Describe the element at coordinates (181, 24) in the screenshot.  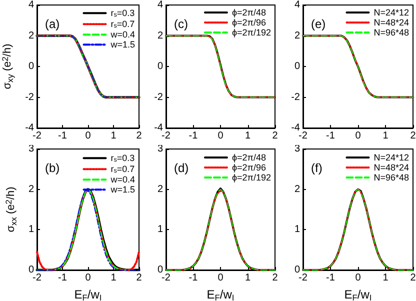
I see `annotation: (c)` at that location.